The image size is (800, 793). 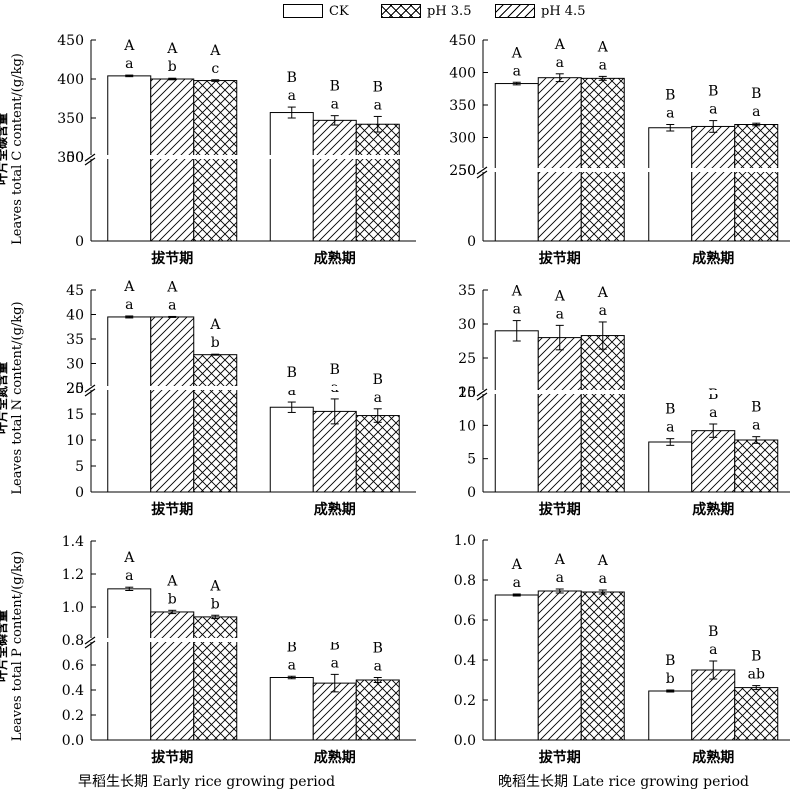 What do you see at coordinates (15, 646) in the screenshot?
I see `y-axis-label-p: 叶片全磷含量 Leaves total P content/(g/kg)` at bounding box center [15, 646].